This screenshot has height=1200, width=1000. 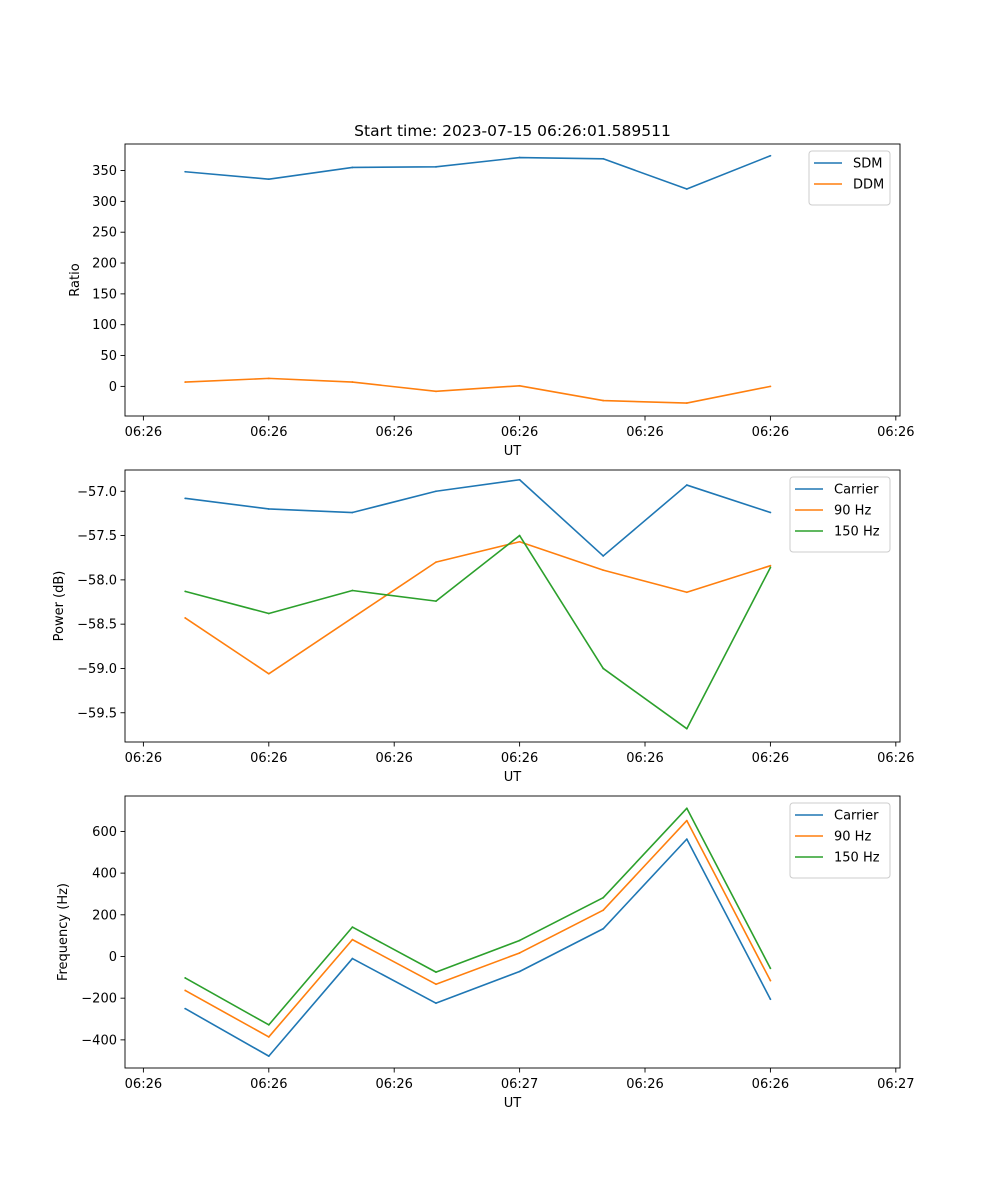 What do you see at coordinates (104, 171) in the screenshot?
I see `y-tick-label: 350` at bounding box center [104, 171].